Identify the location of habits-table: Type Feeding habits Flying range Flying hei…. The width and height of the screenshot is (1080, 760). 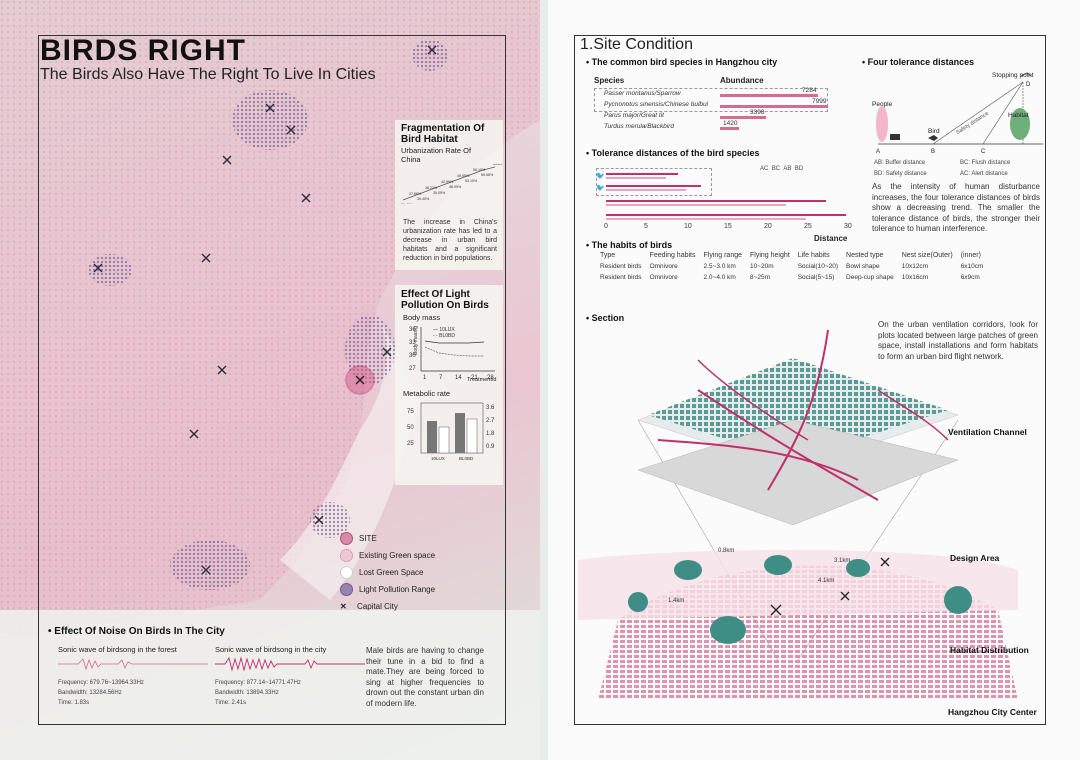
(791, 266).